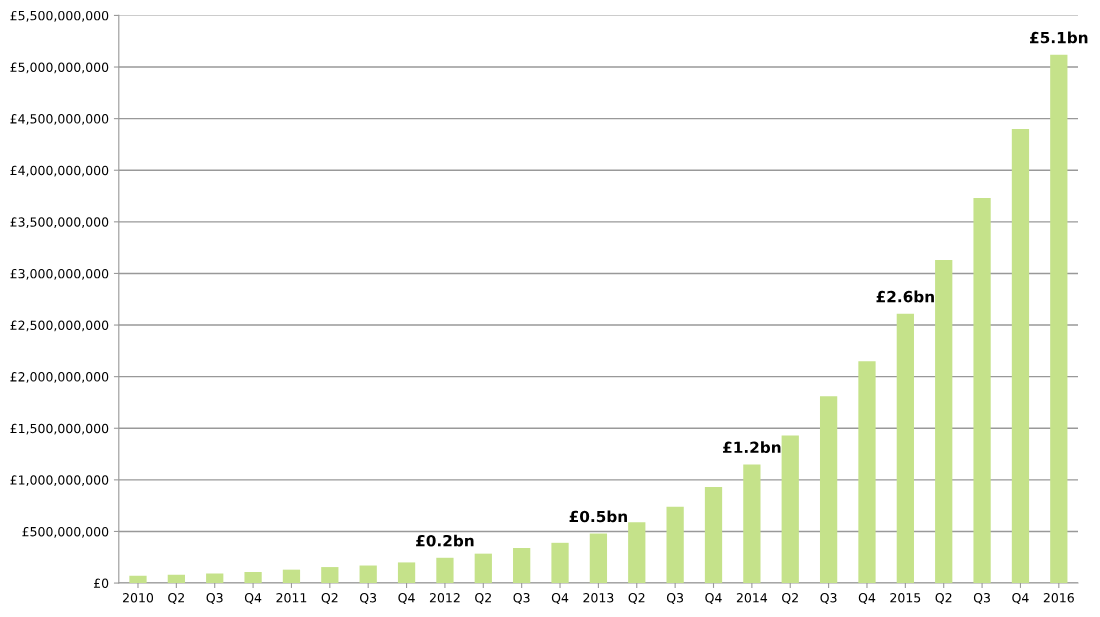  What do you see at coordinates (445, 540) in the screenshot?
I see `annotation: £0.2bn` at bounding box center [445, 540].